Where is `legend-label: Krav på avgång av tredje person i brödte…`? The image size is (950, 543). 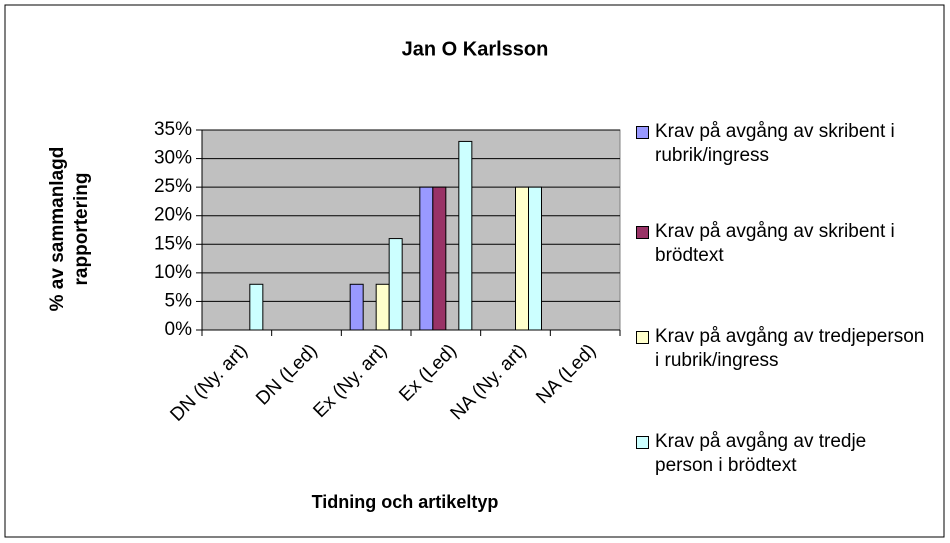 legend-label: Krav på avgång av tredje person i brödte… is located at coordinates (761, 453).